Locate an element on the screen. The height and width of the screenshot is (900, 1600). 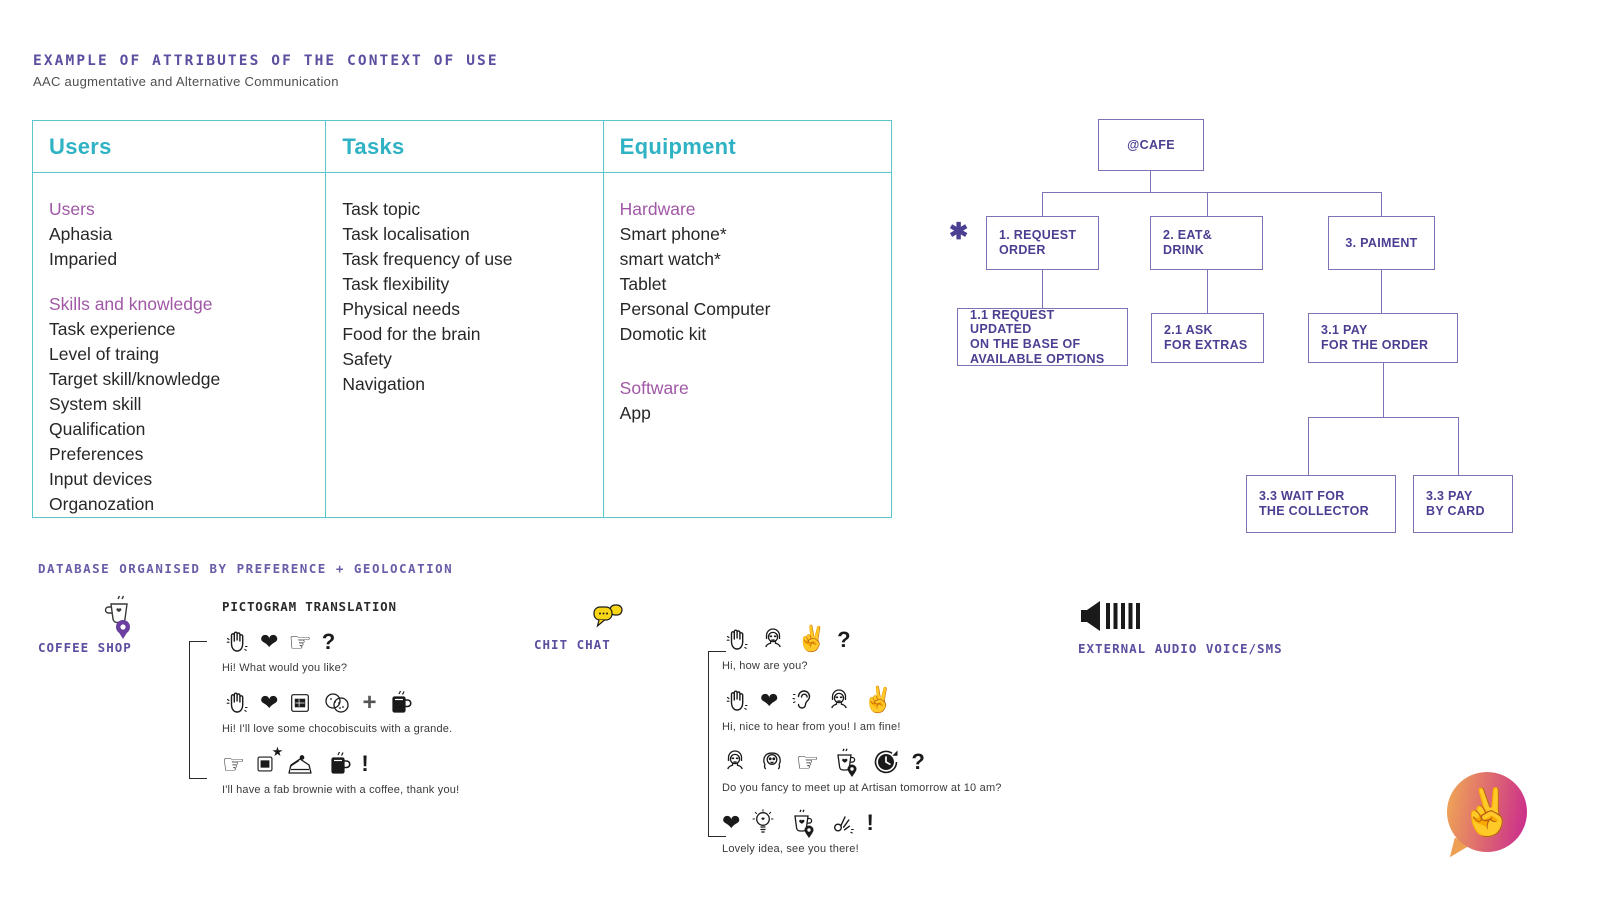
flow-node-ask-extras: 2.1 ASK FOR EXTRAS is located at coordinates (1207, 338).